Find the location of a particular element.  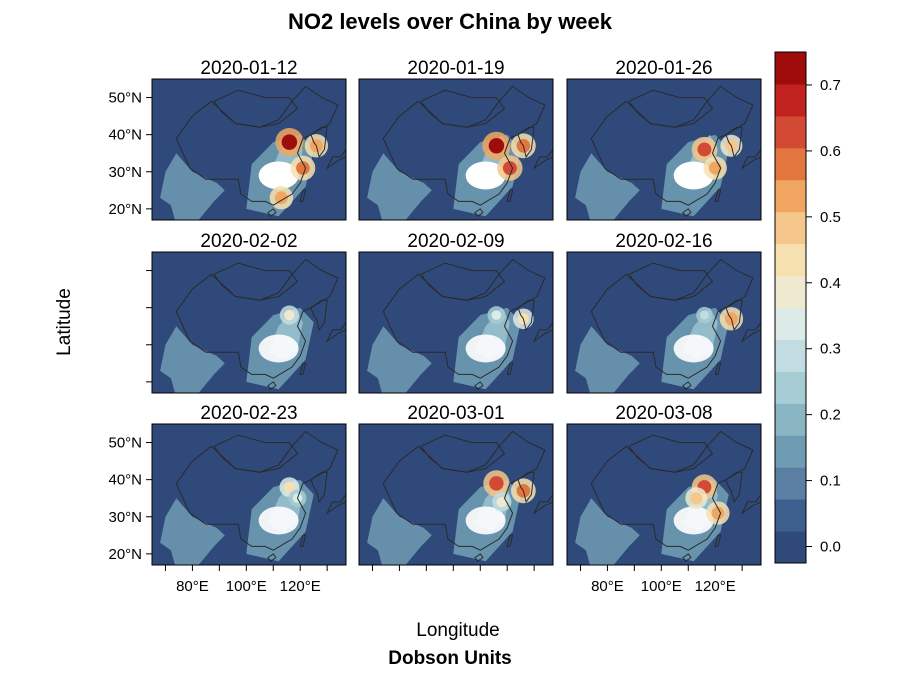

panel: 2020-03-08 is located at coordinates (664, 484).